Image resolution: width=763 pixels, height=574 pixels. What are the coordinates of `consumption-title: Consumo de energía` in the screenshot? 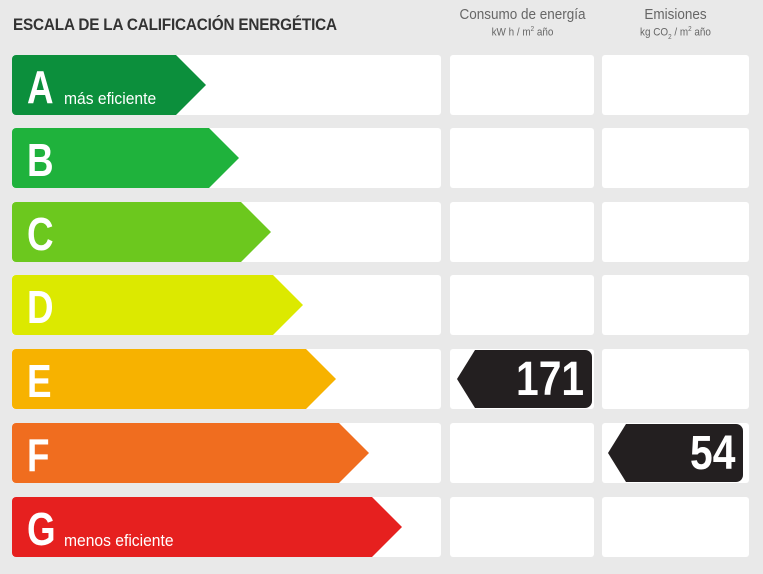 It's located at (522, 14).